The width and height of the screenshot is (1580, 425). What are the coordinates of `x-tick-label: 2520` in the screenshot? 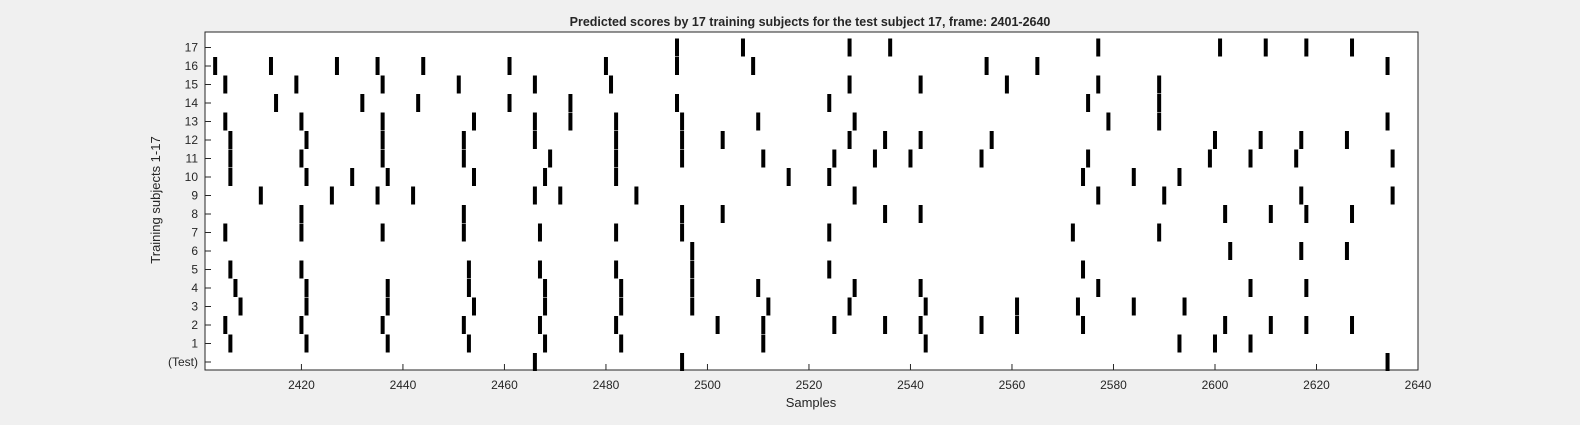 It's located at (809, 385).